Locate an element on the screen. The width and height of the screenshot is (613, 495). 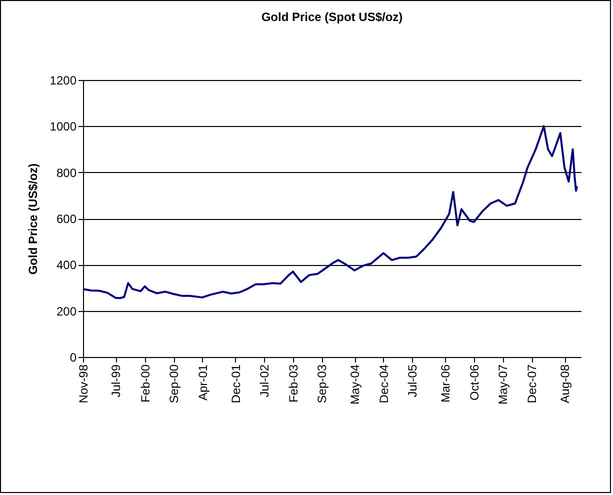
y-tick-label: 1000 is located at coordinates (63, 127).